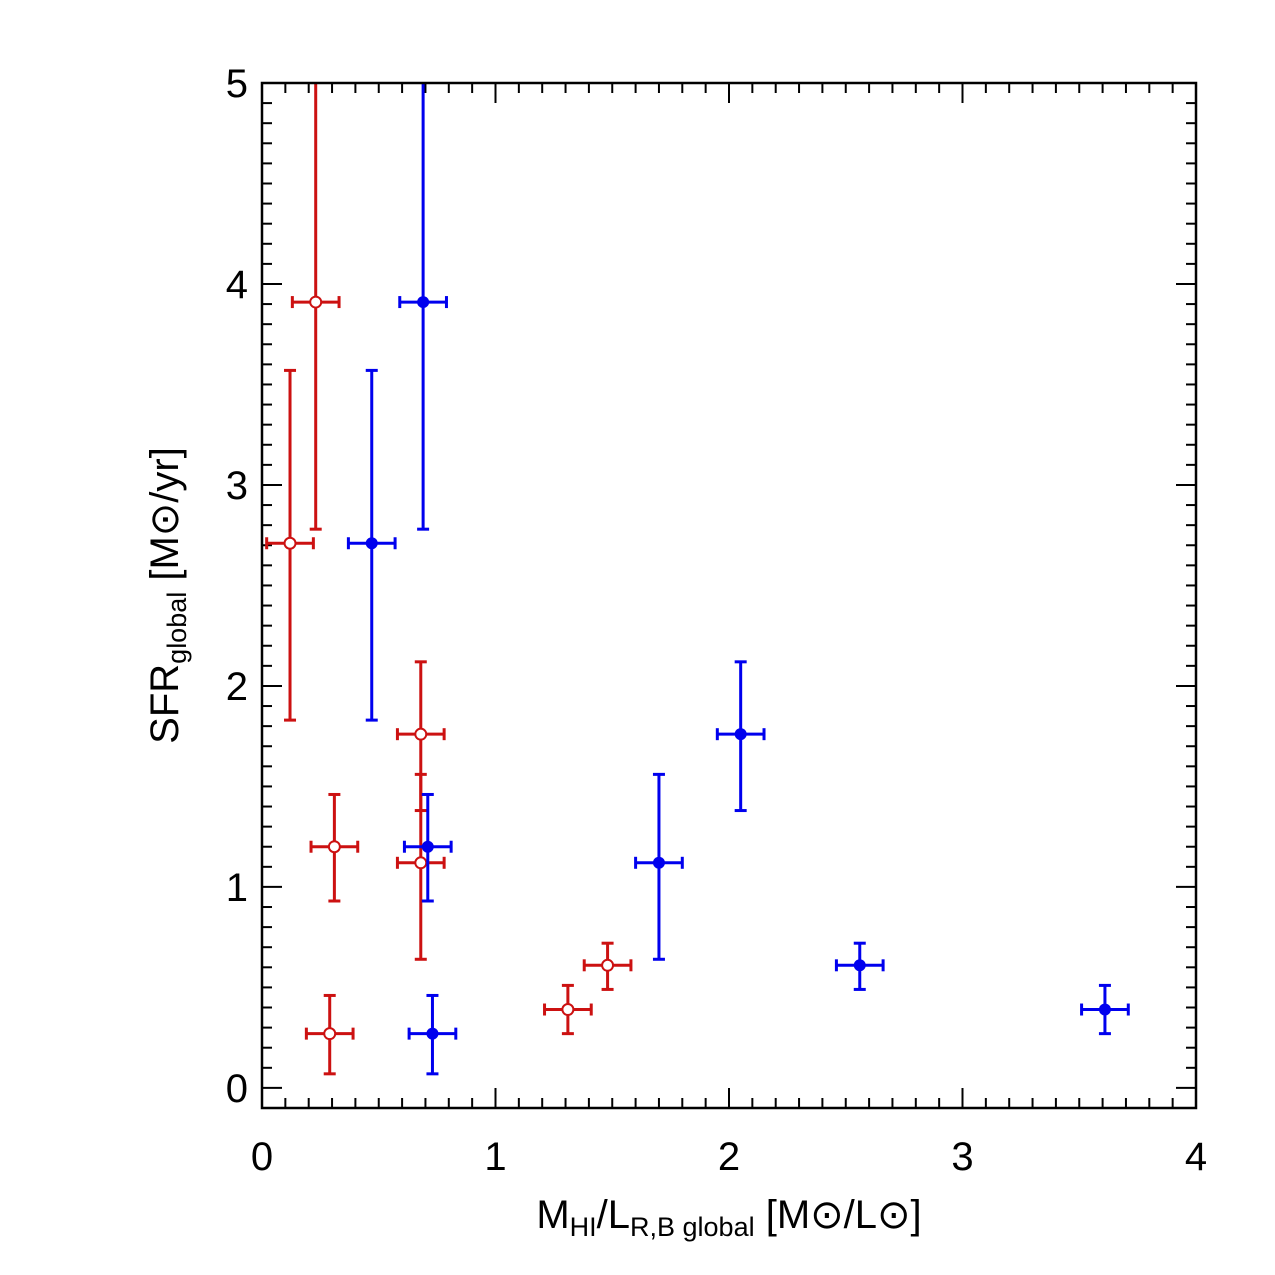 This screenshot has height=1275, width=1275. What do you see at coordinates (729, 1157) in the screenshot?
I see `x-tick-label: 2` at bounding box center [729, 1157].